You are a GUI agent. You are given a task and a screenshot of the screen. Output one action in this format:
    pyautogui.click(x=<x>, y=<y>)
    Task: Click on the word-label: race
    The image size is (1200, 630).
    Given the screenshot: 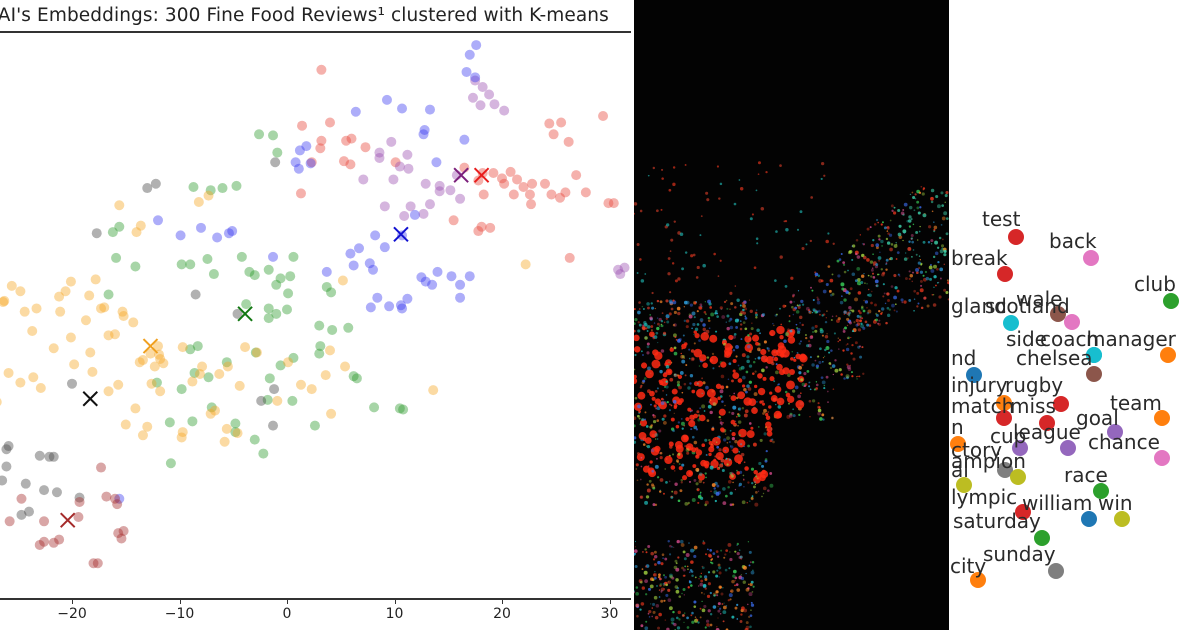 What is the action you would take?
    pyautogui.click(x=1086, y=475)
    